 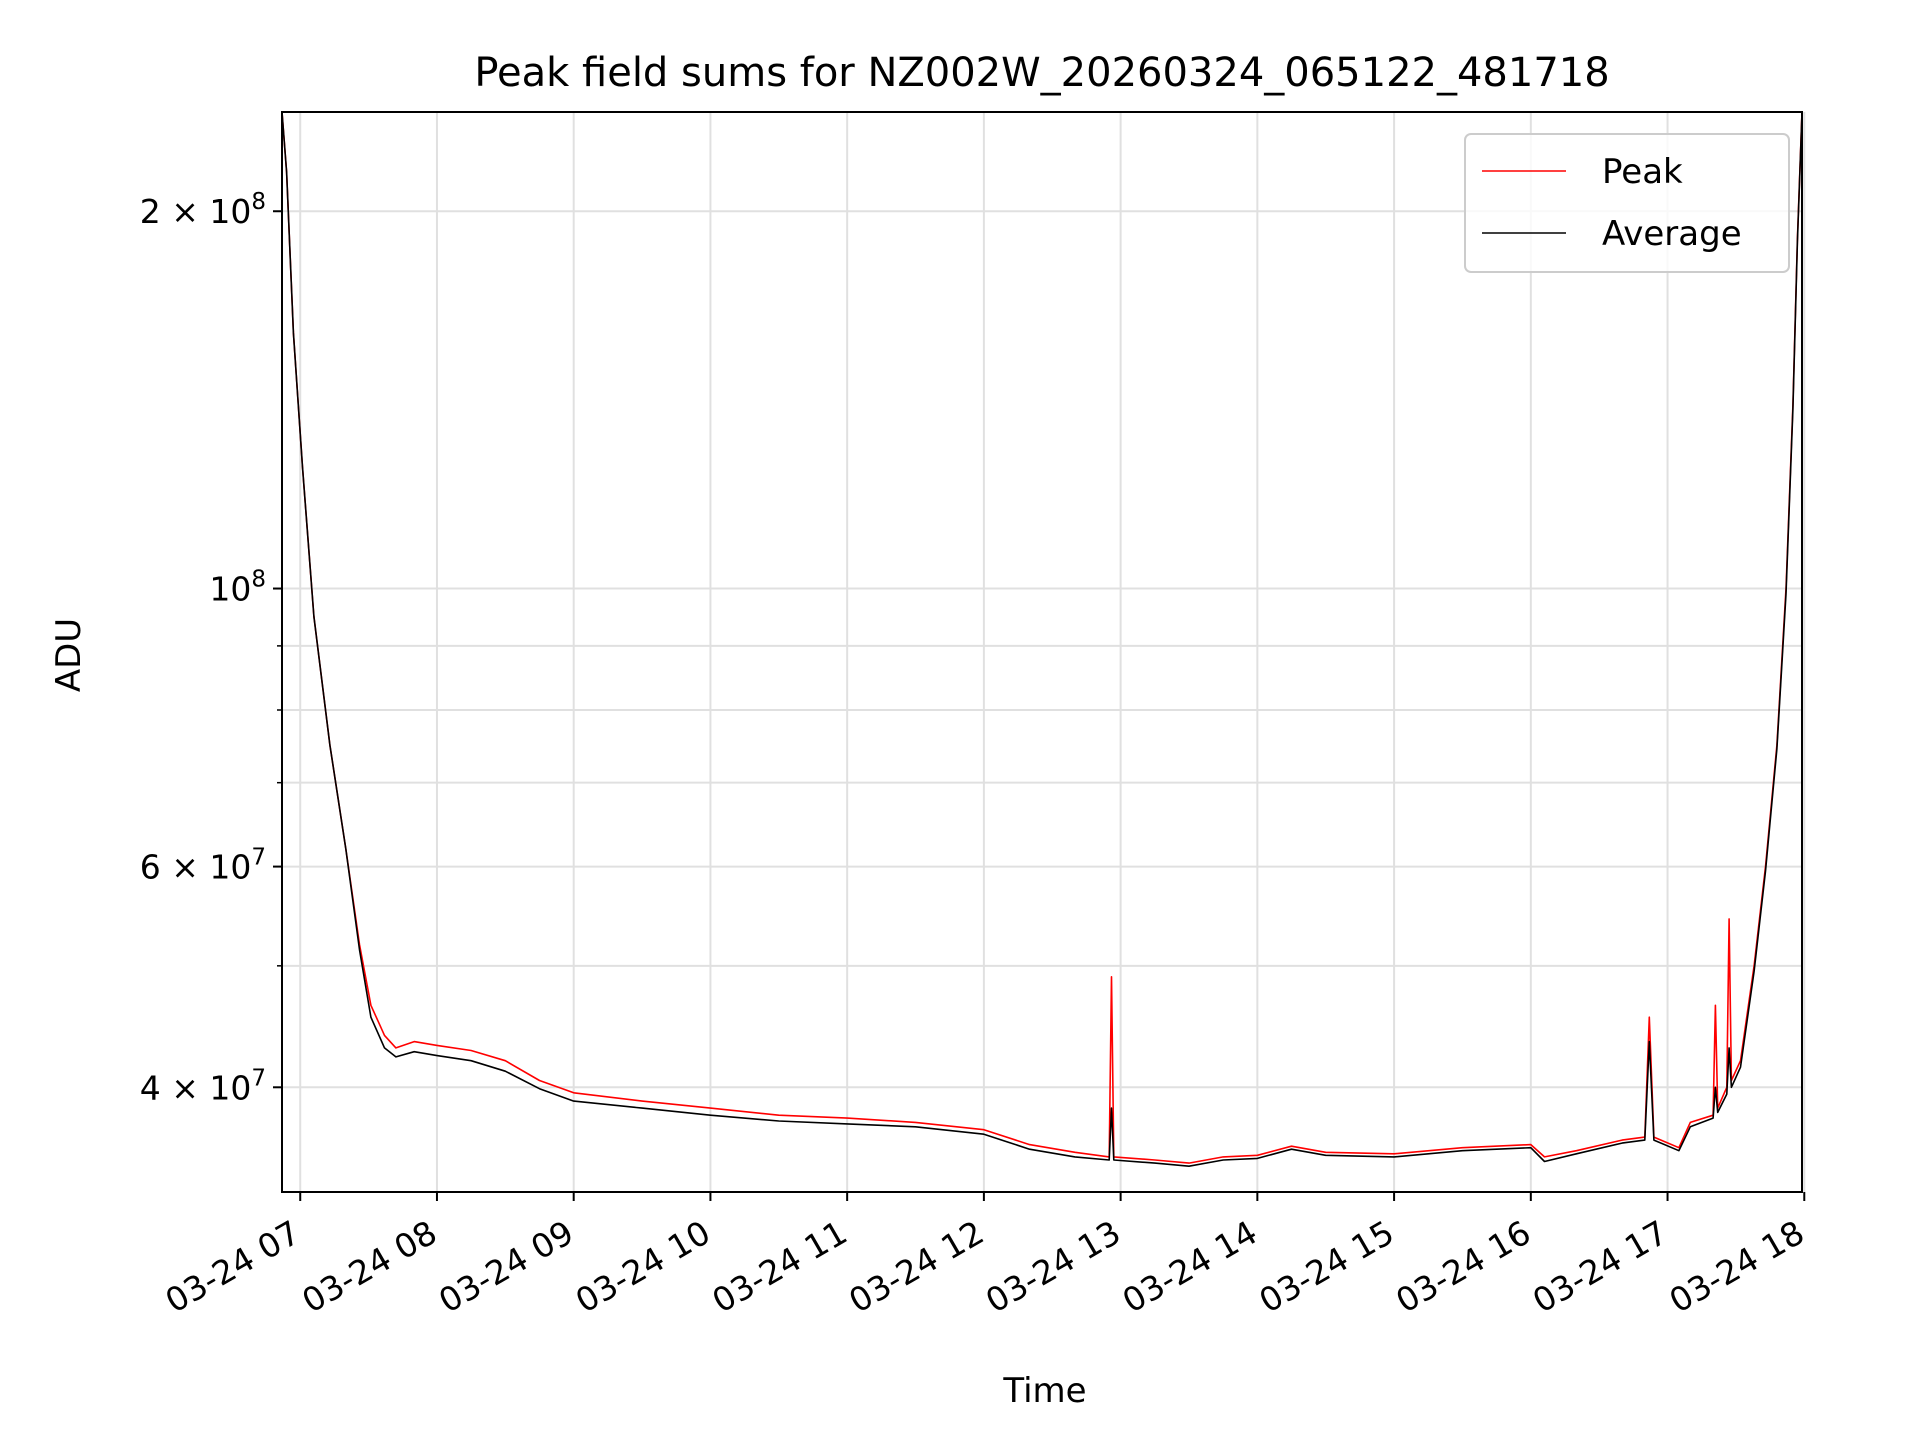 I want to click on legend-box, so click(x=1627, y=203).